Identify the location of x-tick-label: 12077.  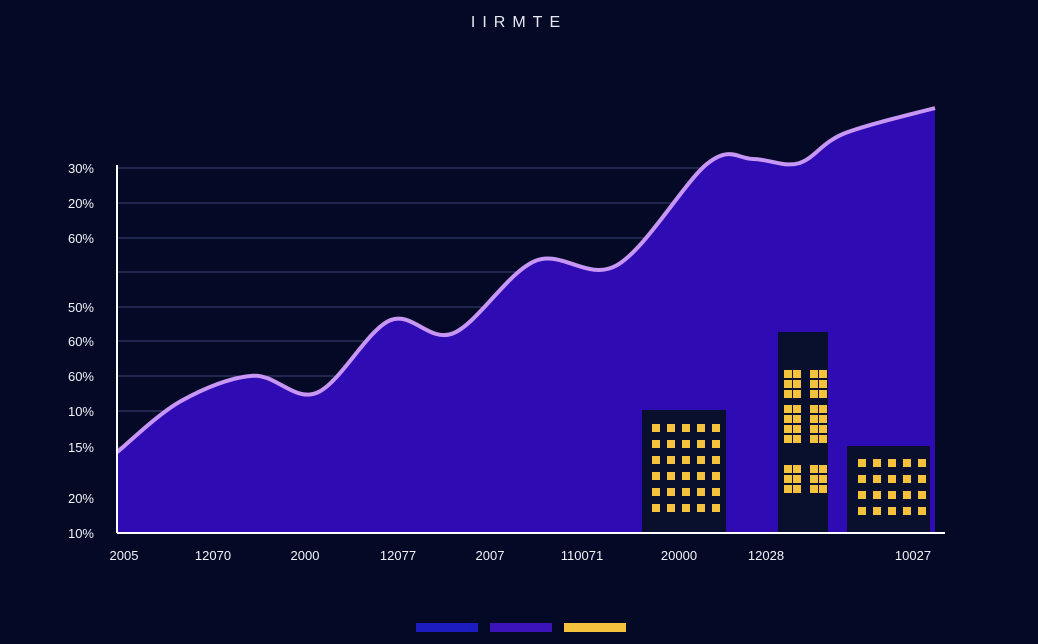
(398, 555).